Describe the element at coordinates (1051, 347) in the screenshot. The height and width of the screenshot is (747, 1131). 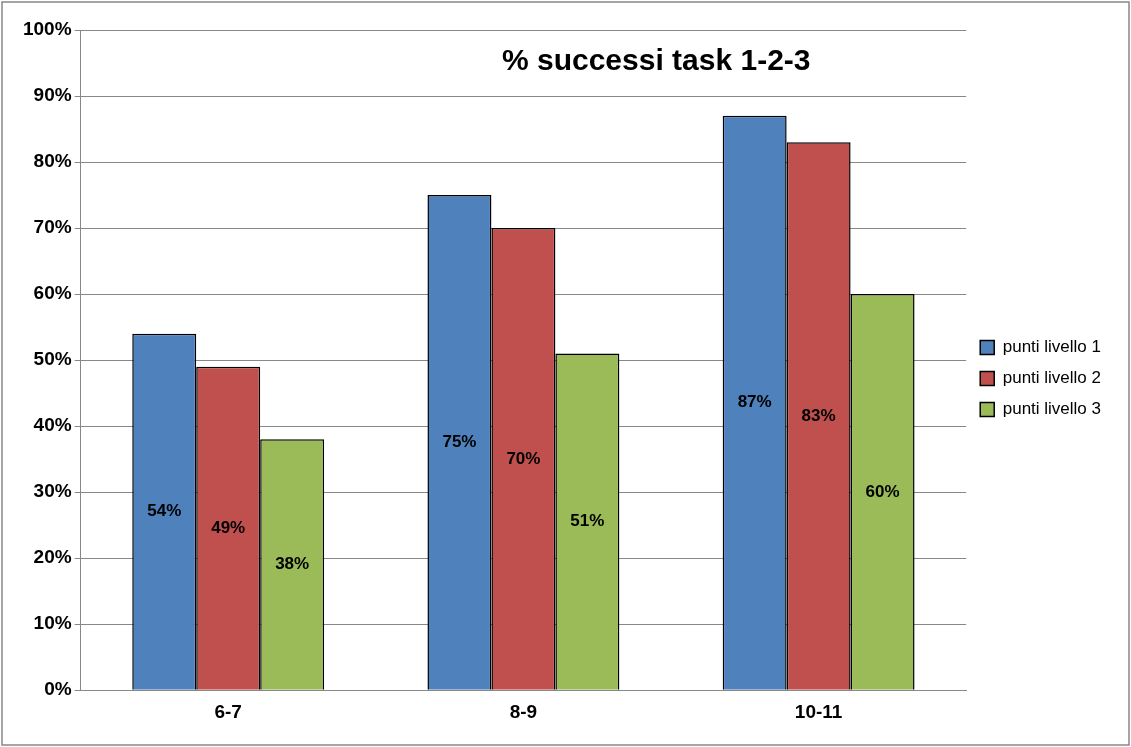
I see `legend-label: punti livello 1` at that location.